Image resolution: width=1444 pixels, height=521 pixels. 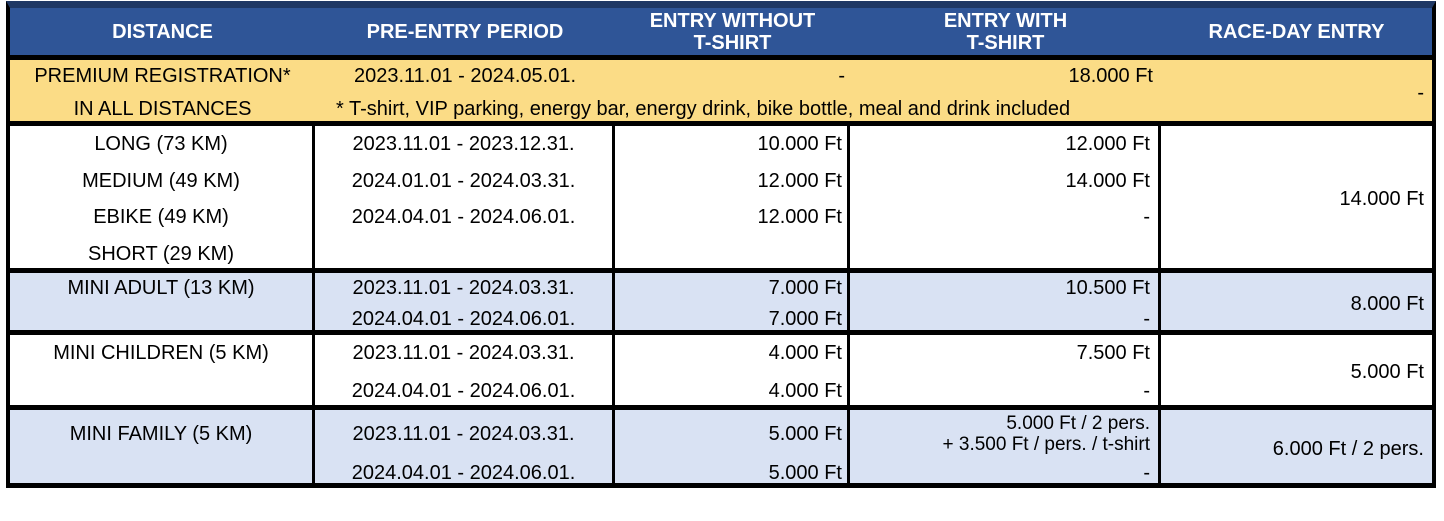 What do you see at coordinates (465, 31) in the screenshot?
I see `header-pre-entry-period: PRE-ENTRY PERIOD` at bounding box center [465, 31].